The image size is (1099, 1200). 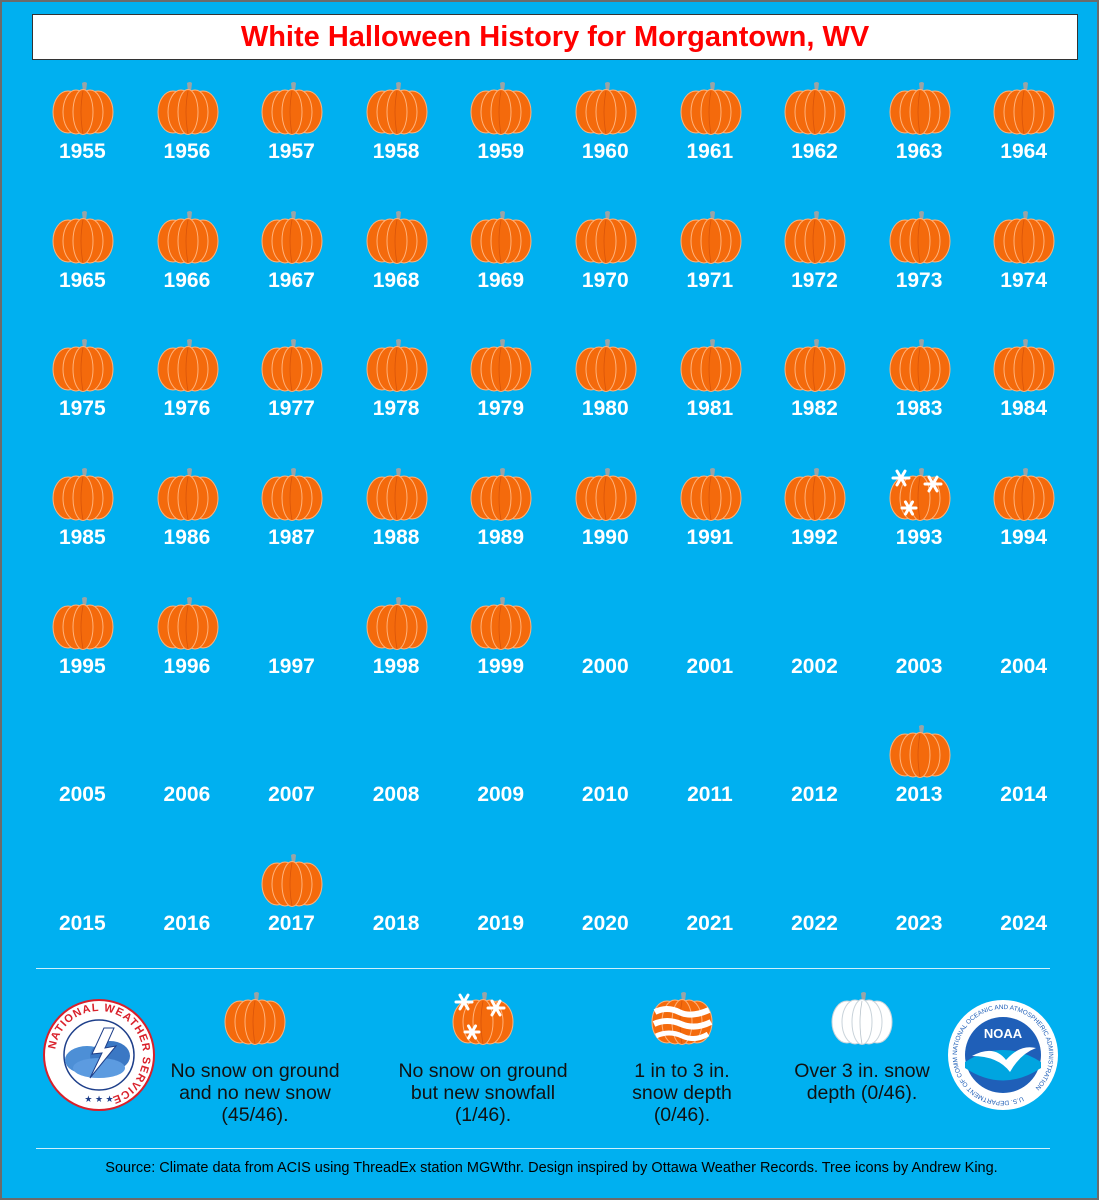 What do you see at coordinates (82, 666) in the screenshot?
I see `year-label: 1995` at bounding box center [82, 666].